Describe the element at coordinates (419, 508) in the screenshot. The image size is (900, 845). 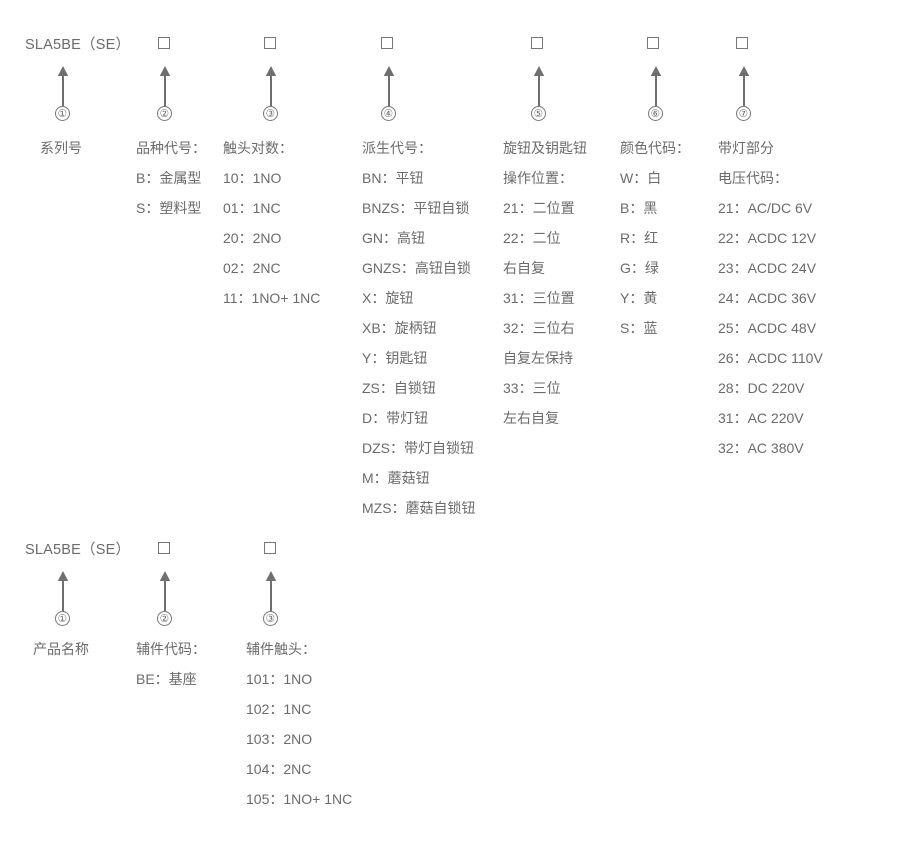
I see `column-item: MZS：蘑菇自锁钮` at that location.